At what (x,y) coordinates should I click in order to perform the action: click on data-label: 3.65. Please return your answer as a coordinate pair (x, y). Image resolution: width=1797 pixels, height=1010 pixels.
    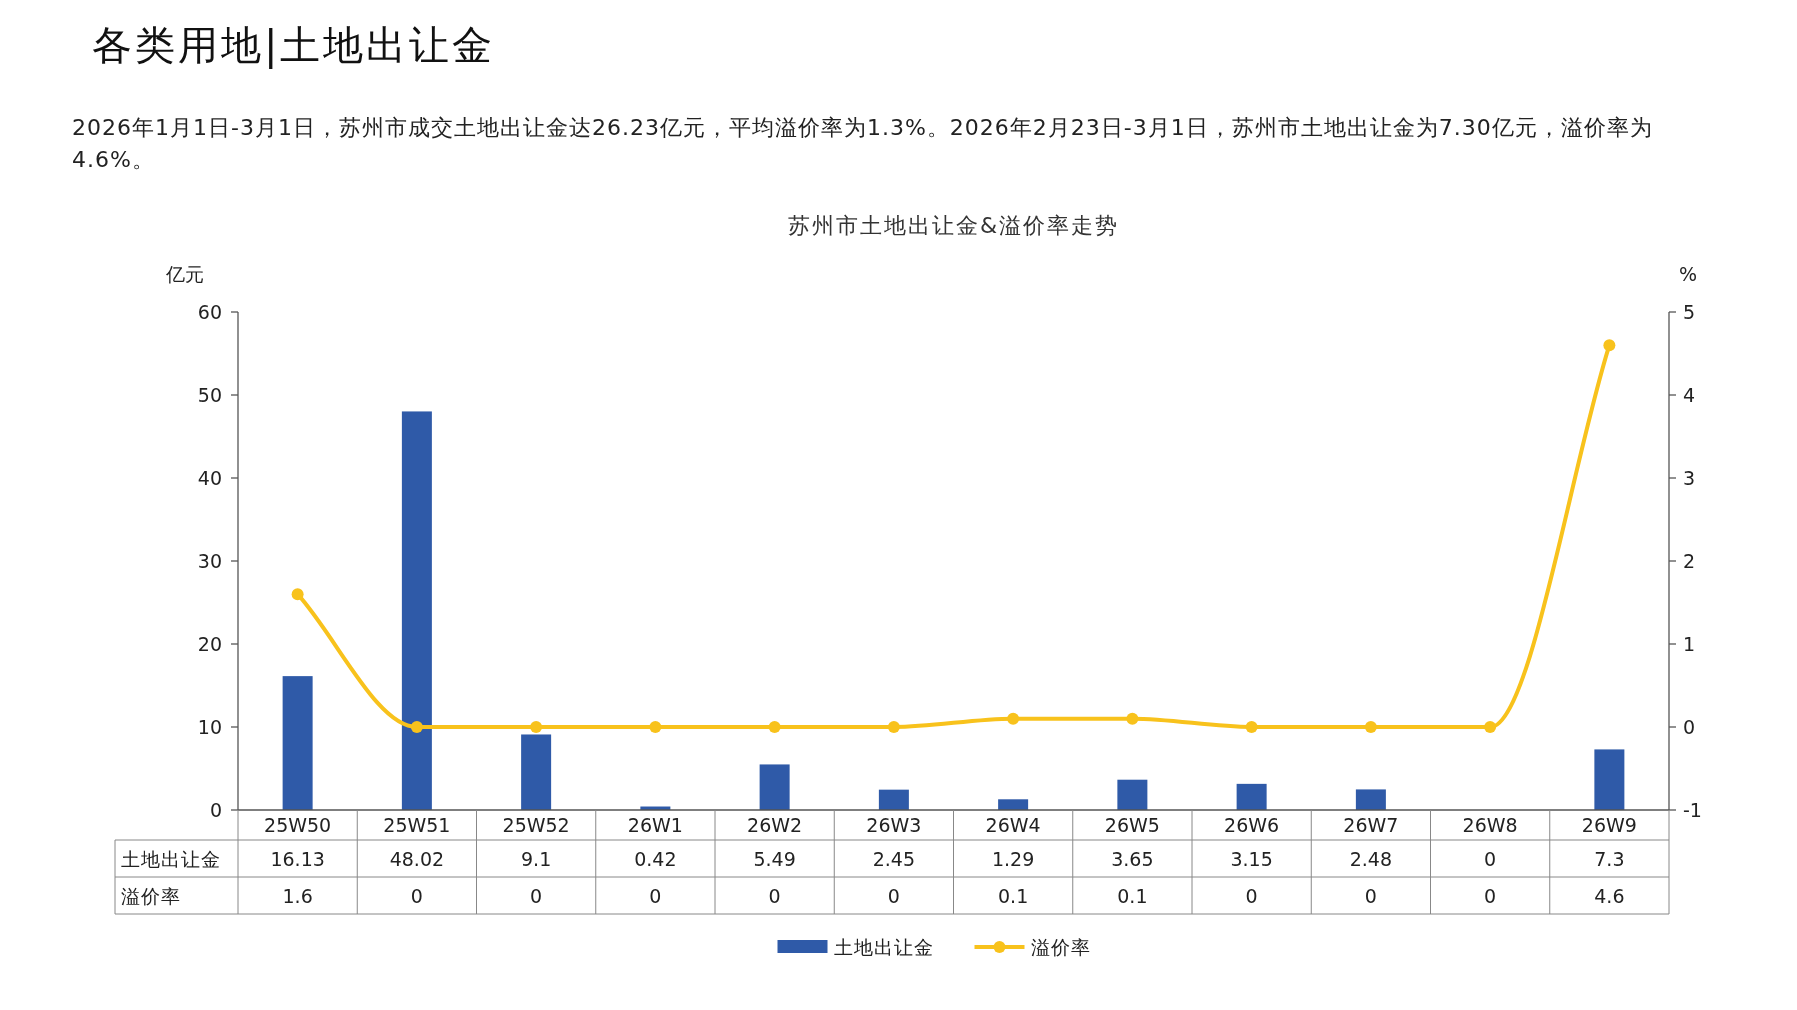
    Looking at the image, I should click on (1132, 859).